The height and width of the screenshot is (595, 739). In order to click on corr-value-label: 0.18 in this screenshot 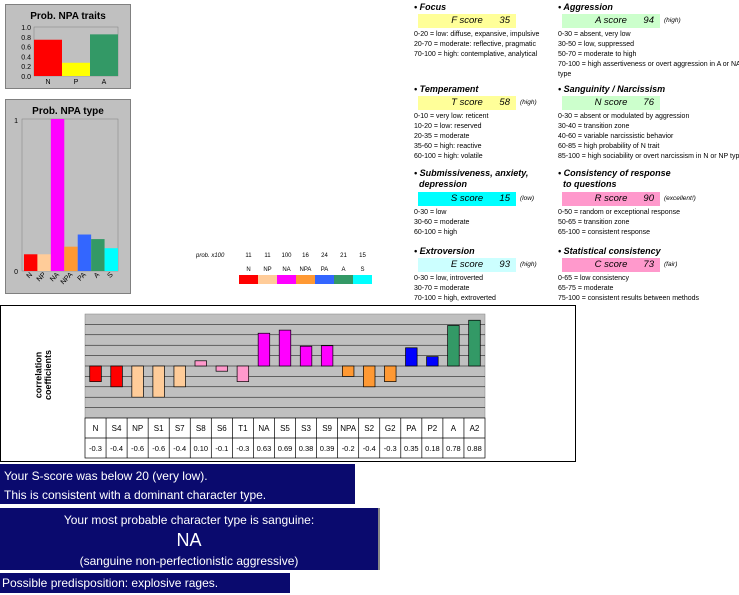, I will do `click(432, 448)`.